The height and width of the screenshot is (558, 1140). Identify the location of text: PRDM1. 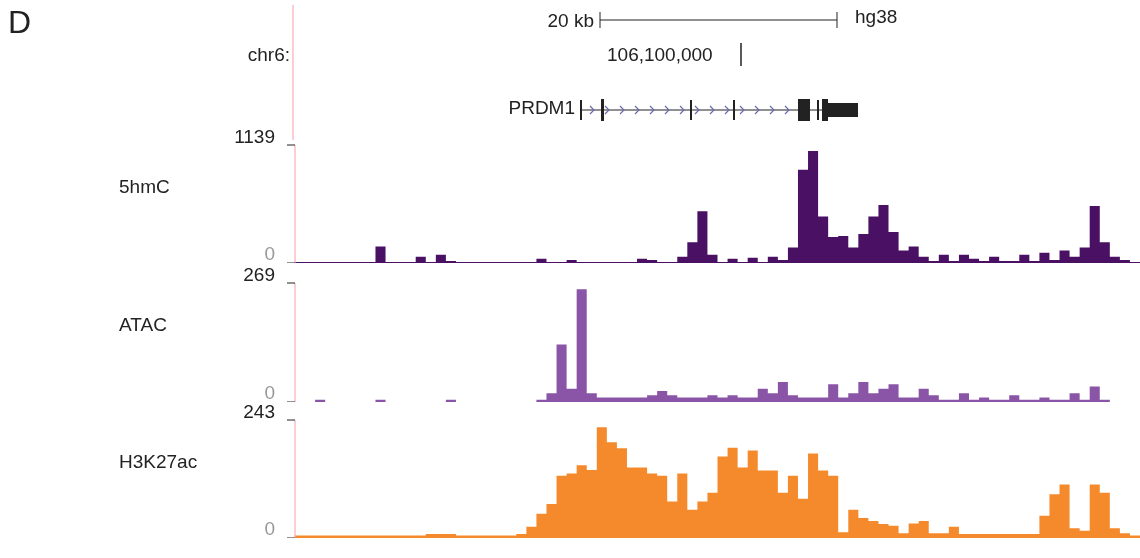
(541, 108).